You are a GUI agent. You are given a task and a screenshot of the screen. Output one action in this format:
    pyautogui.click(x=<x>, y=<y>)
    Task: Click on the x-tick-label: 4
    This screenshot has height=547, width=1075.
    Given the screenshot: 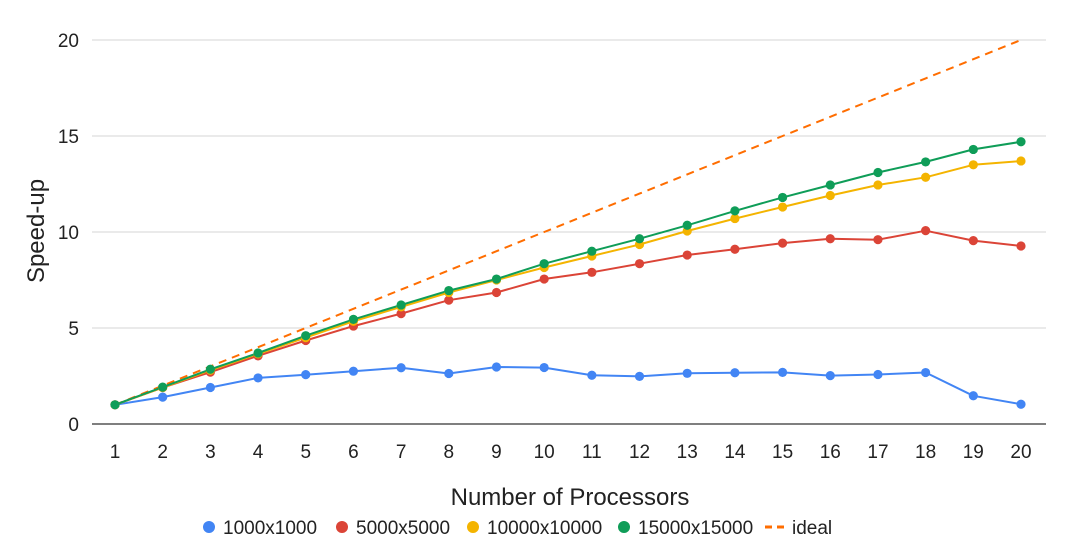 What is the action you would take?
    pyautogui.click(x=258, y=452)
    